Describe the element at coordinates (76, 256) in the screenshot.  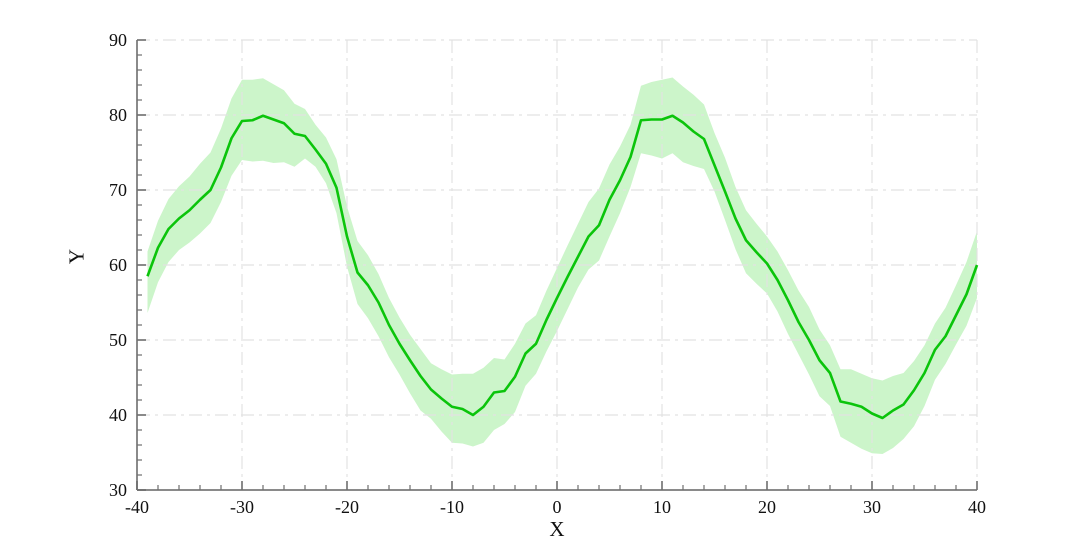
I see `y-axis-title: Y` at that location.